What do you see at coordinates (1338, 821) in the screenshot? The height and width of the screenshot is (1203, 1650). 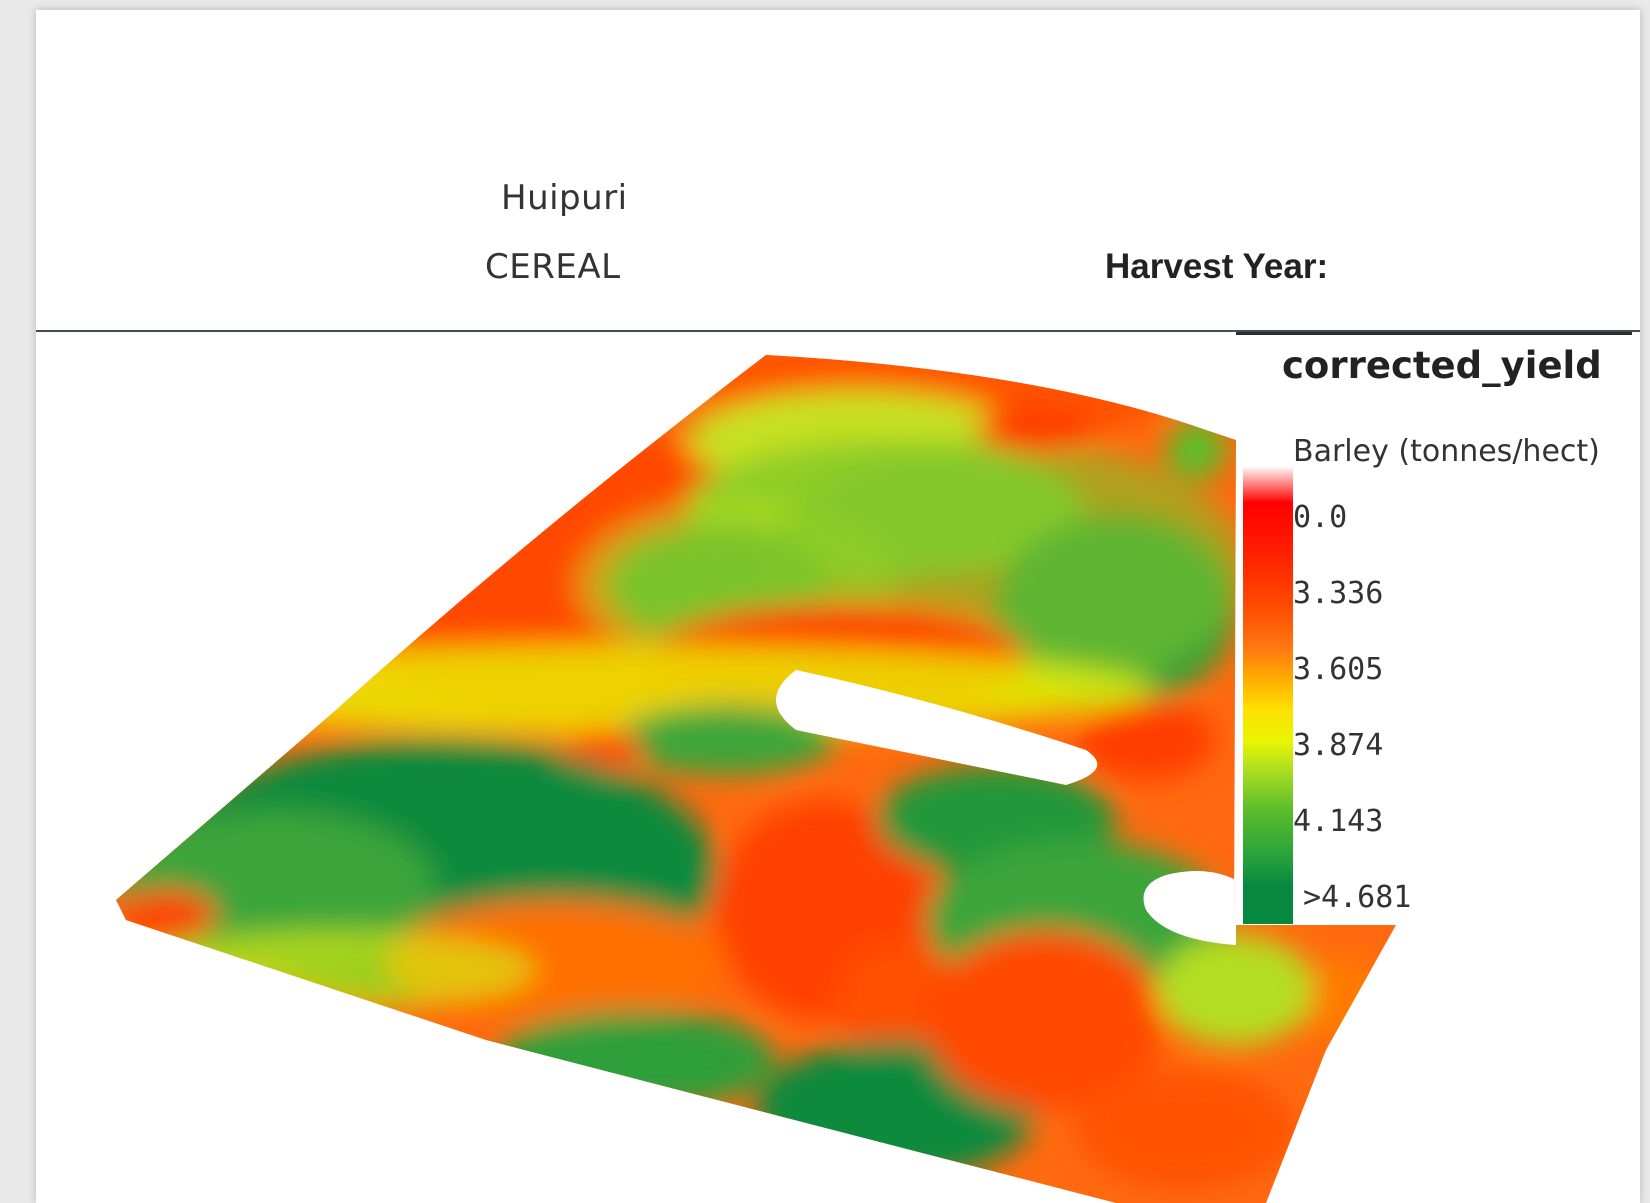 I see `legend-tick-4: 4.143` at bounding box center [1338, 821].